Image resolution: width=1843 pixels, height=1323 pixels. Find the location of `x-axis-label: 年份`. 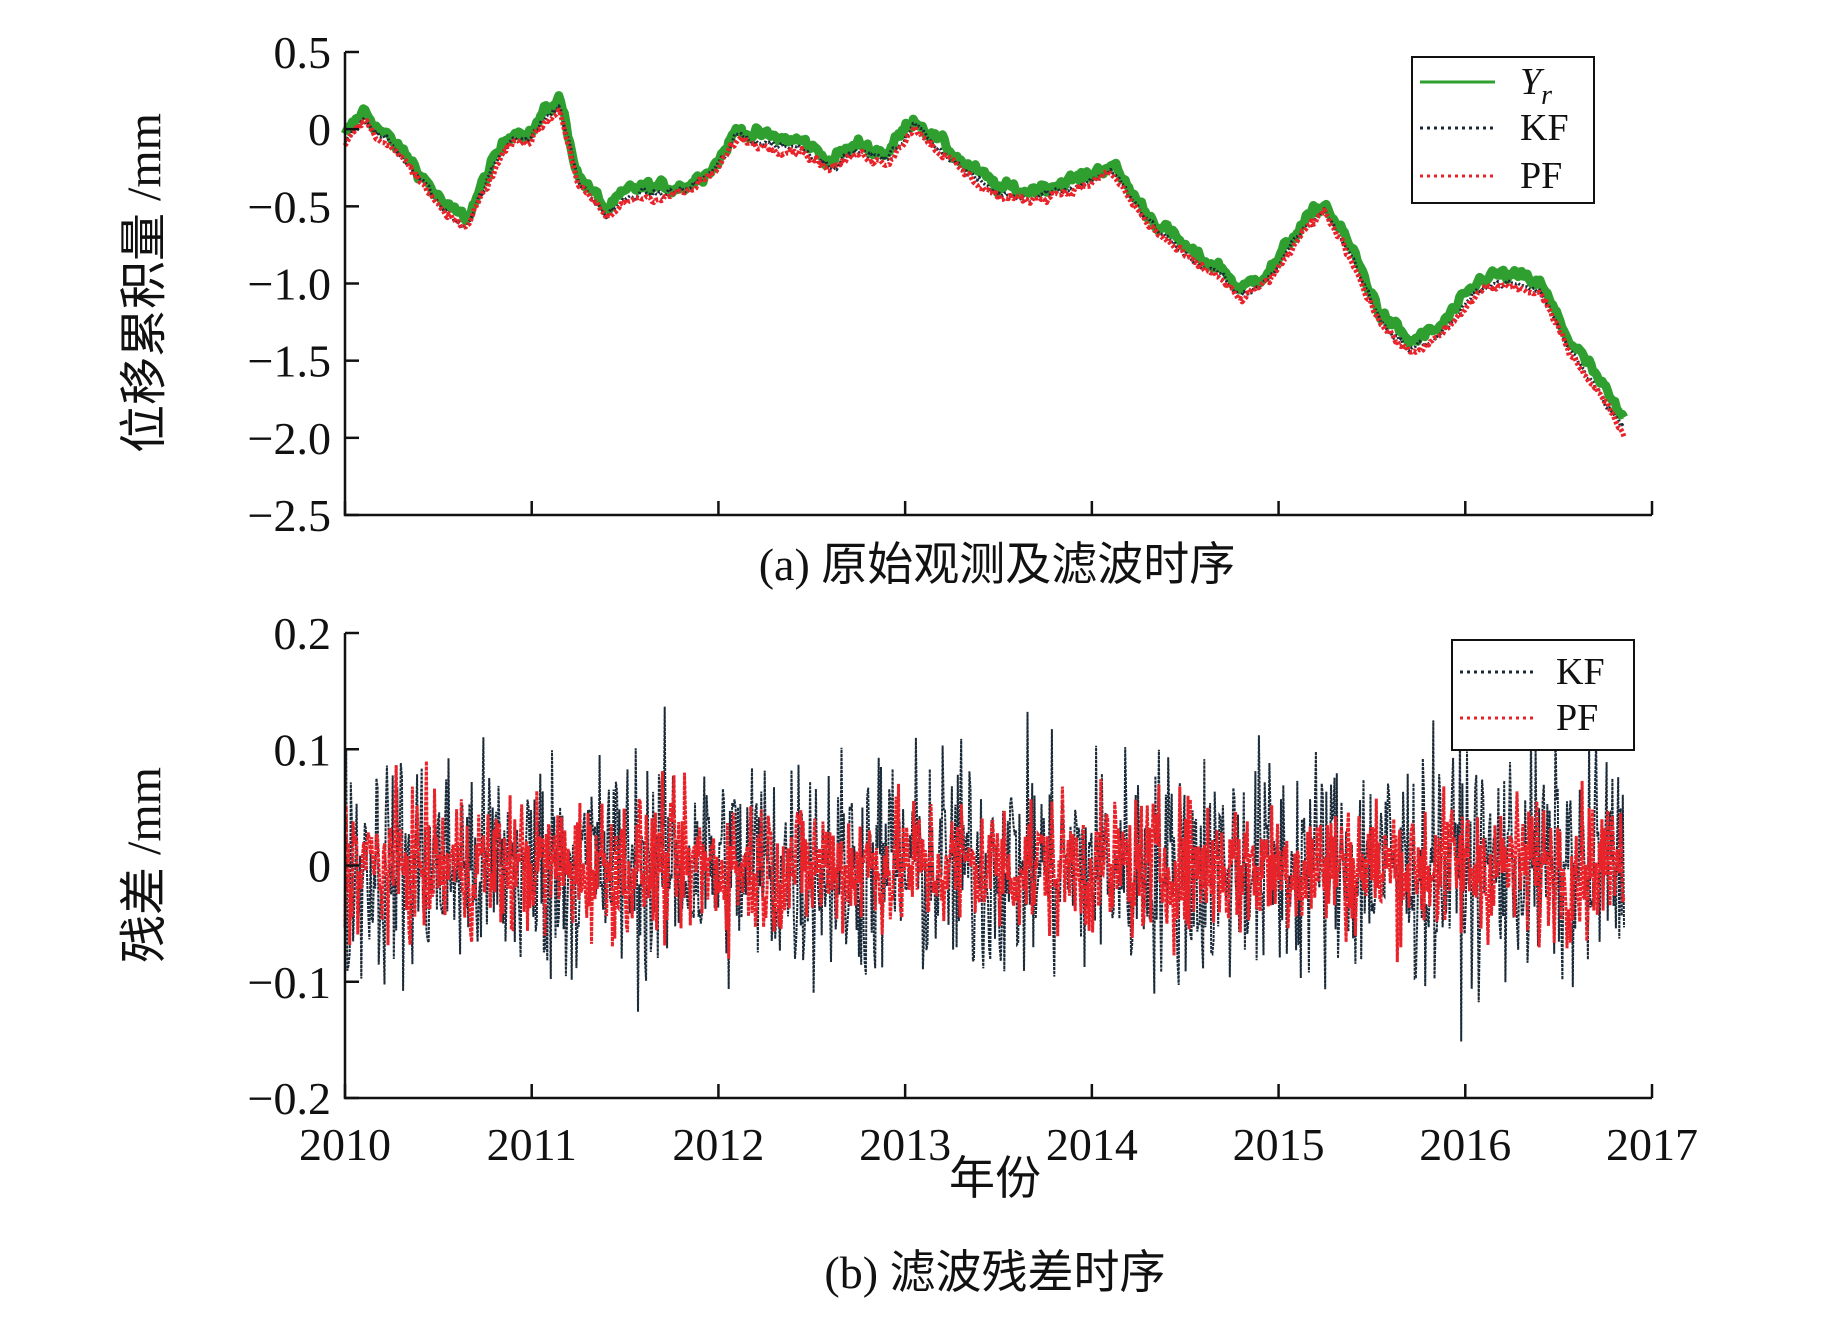

x-axis-label: 年份 is located at coordinates (995, 1178).